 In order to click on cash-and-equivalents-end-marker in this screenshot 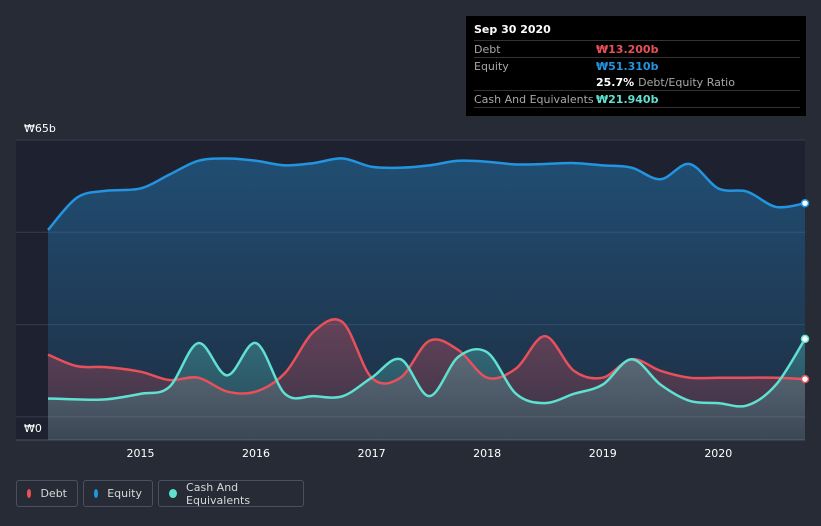, I will do `click(805, 339)`.